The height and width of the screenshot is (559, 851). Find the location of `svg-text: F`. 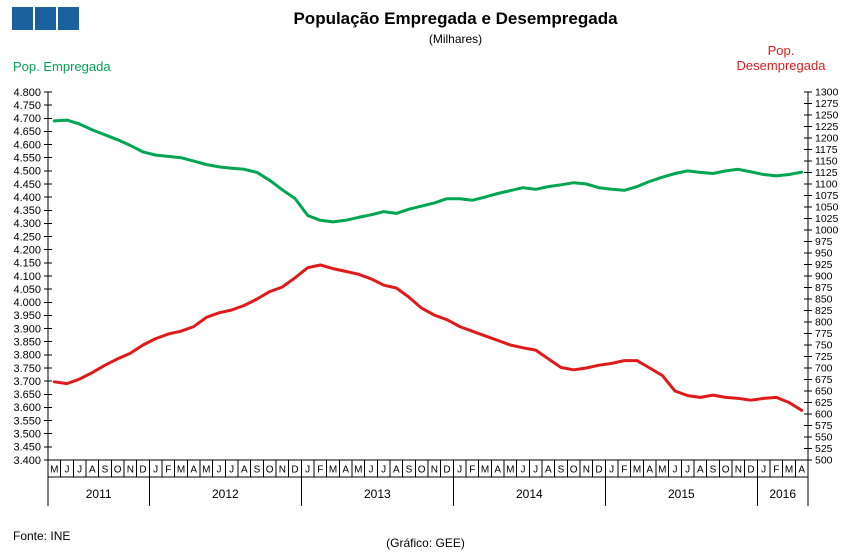

svg-text: F is located at coordinates (472, 470).